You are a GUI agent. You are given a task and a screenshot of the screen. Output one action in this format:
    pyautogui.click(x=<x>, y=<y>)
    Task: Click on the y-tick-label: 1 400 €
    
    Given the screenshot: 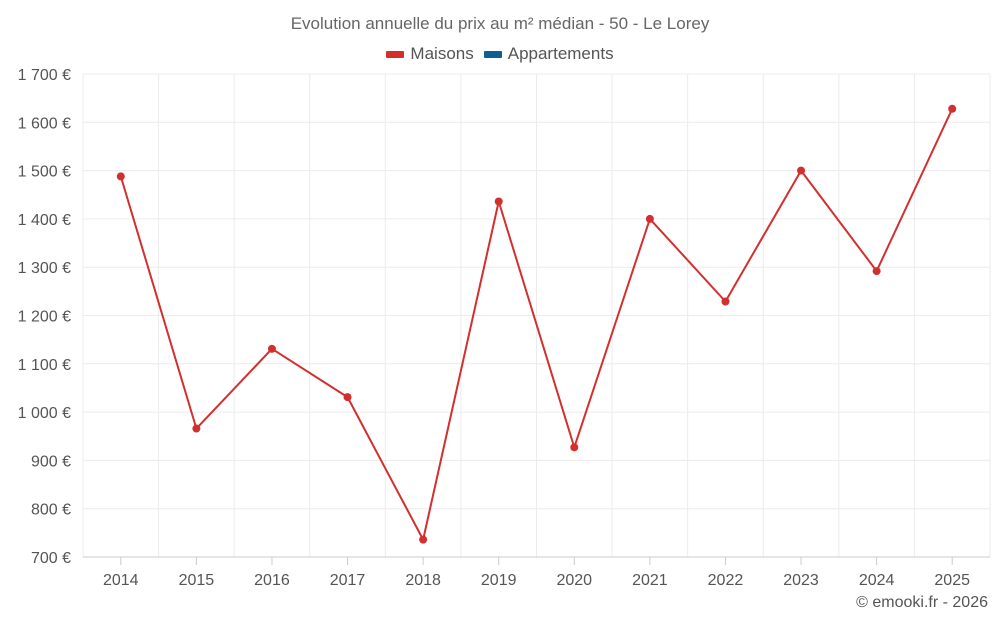 What is the action you would take?
    pyautogui.click(x=44, y=220)
    